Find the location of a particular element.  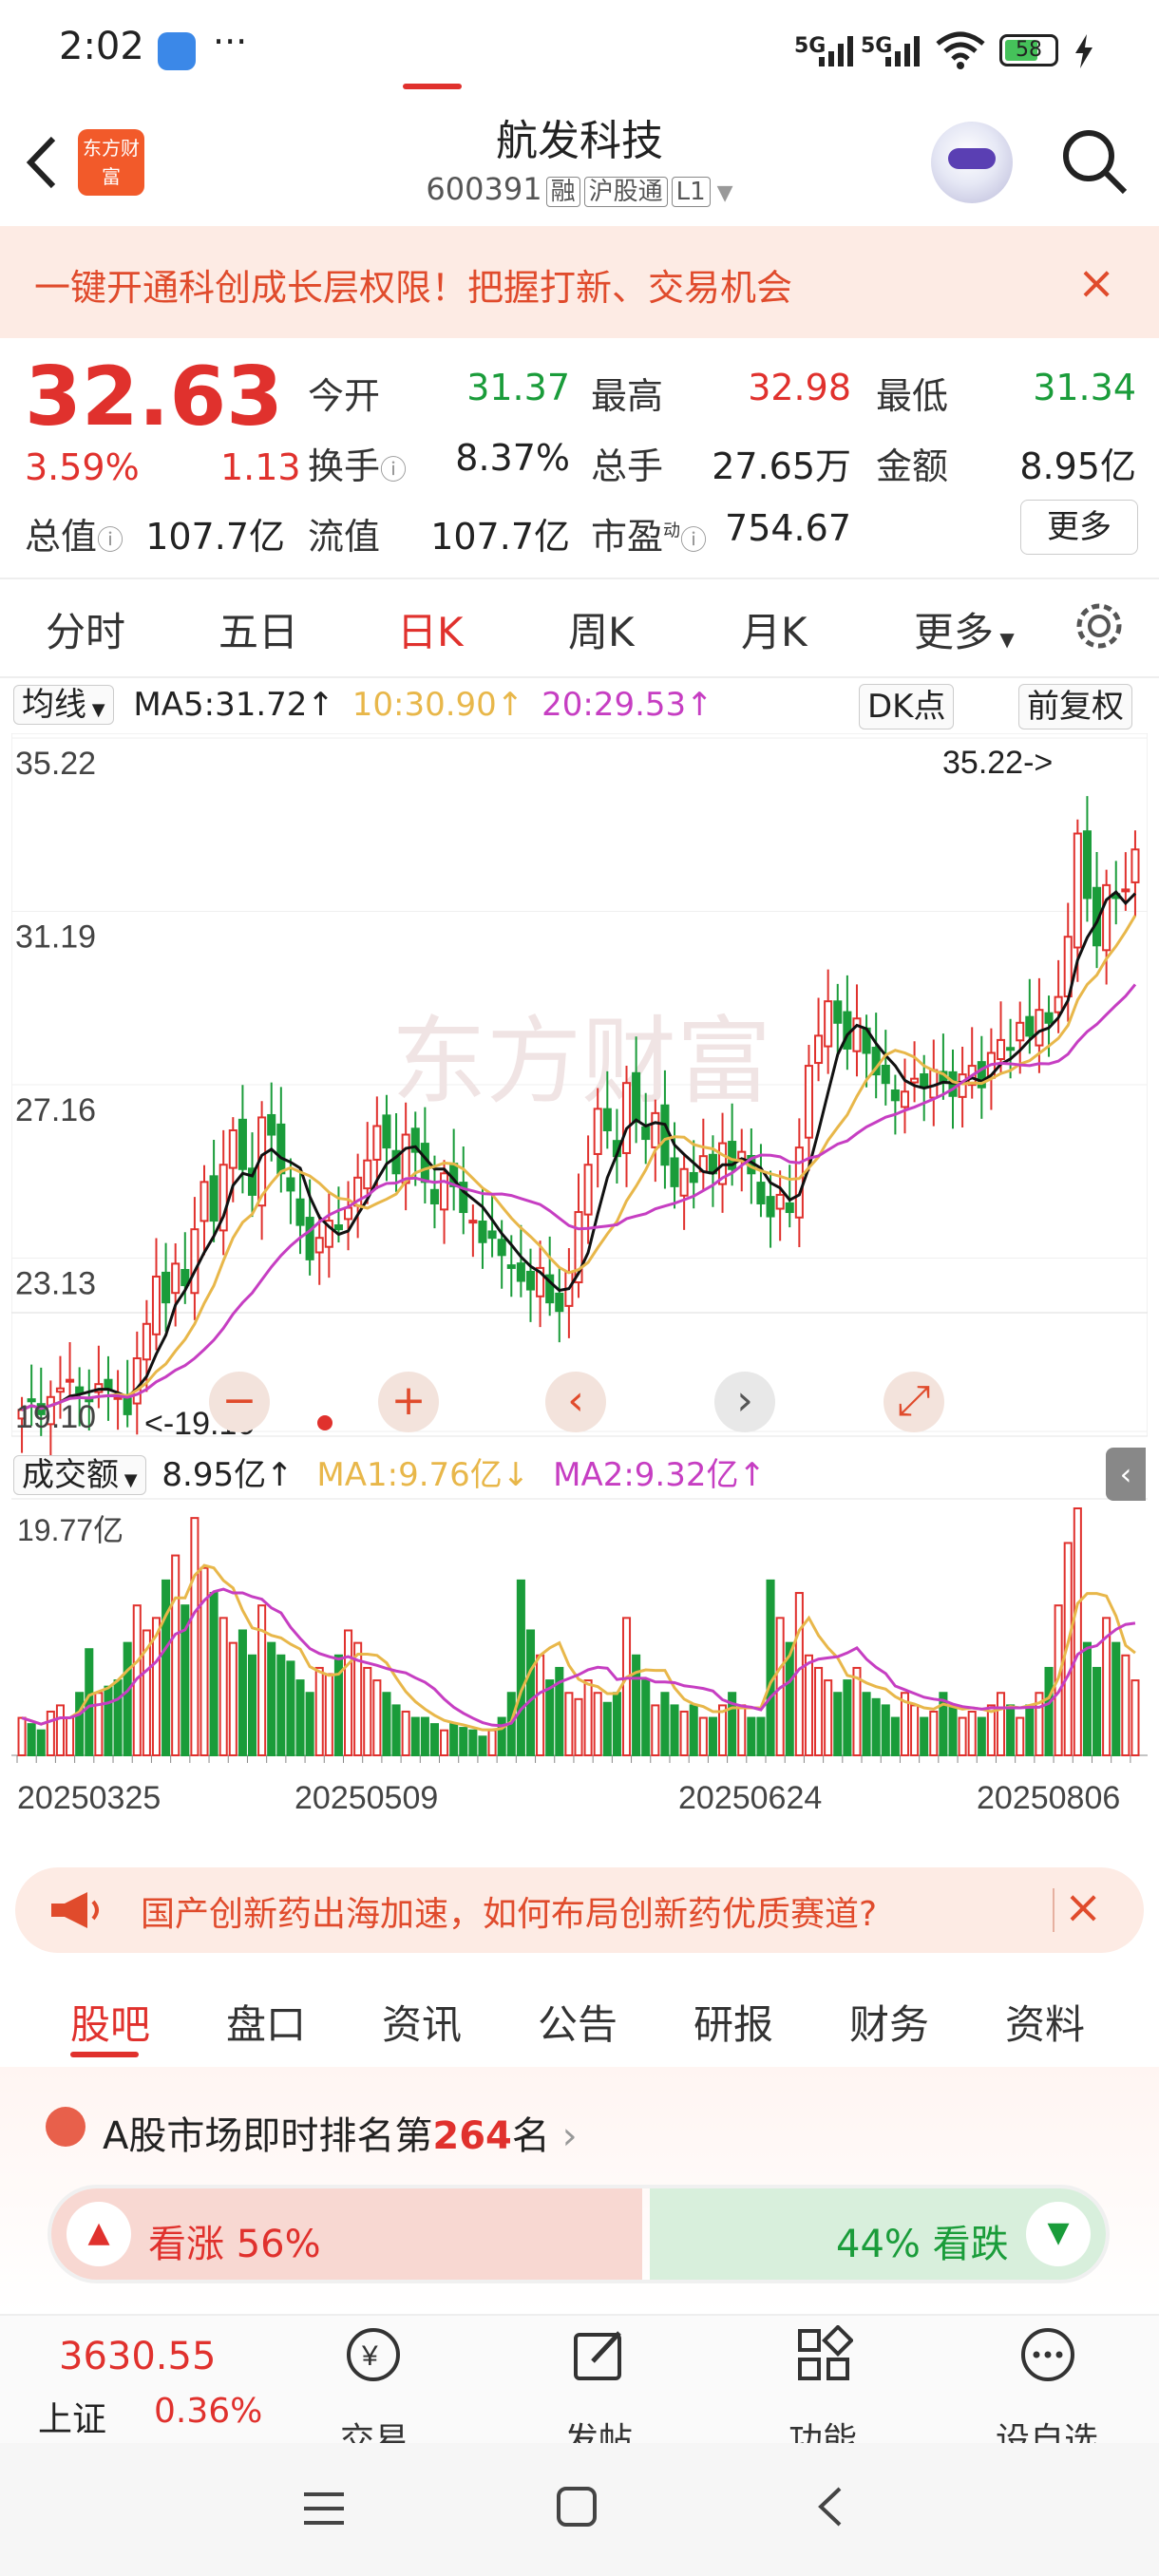

index-value: 3630.55 is located at coordinates (138, 2356).